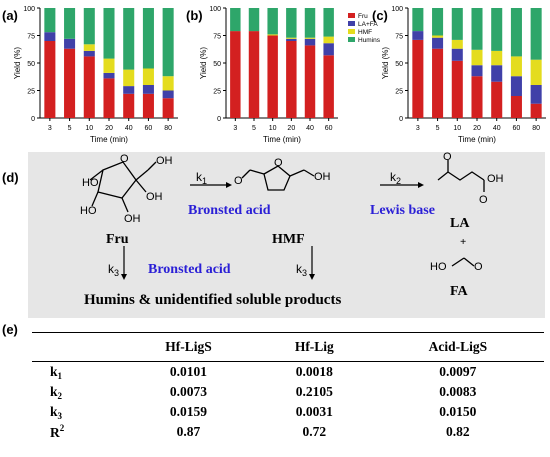 This screenshot has height=457, width=550. Describe the element at coordinates (458, 431) in the screenshot. I see `value-cell: 0.82` at that location.